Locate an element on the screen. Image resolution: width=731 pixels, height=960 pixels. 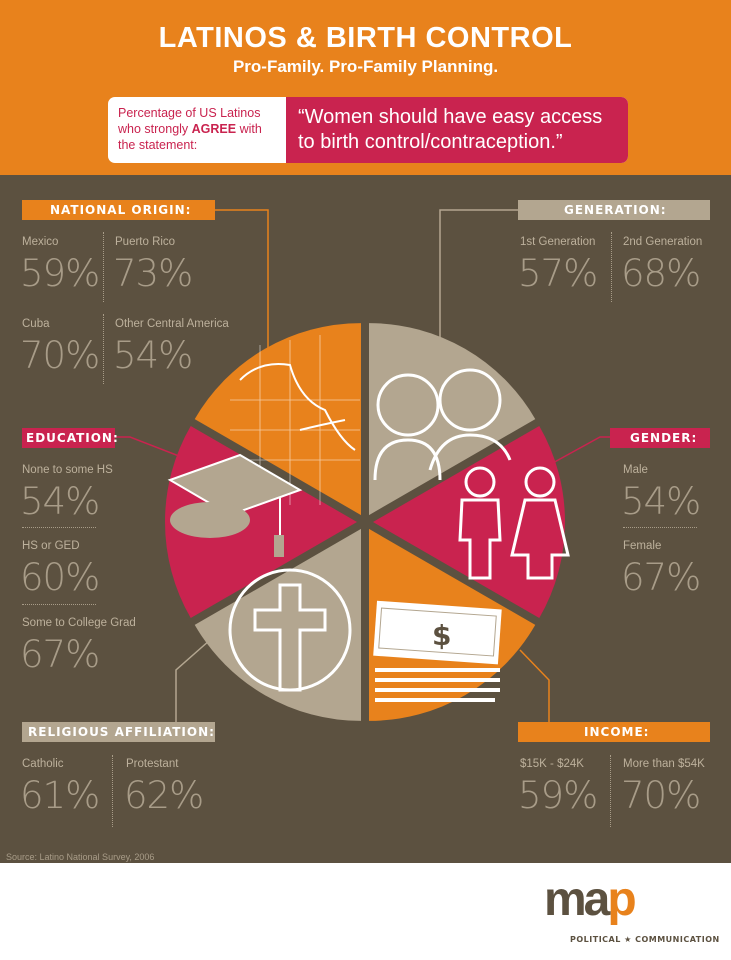
income-header: INCOME: is located at coordinates (614, 732).